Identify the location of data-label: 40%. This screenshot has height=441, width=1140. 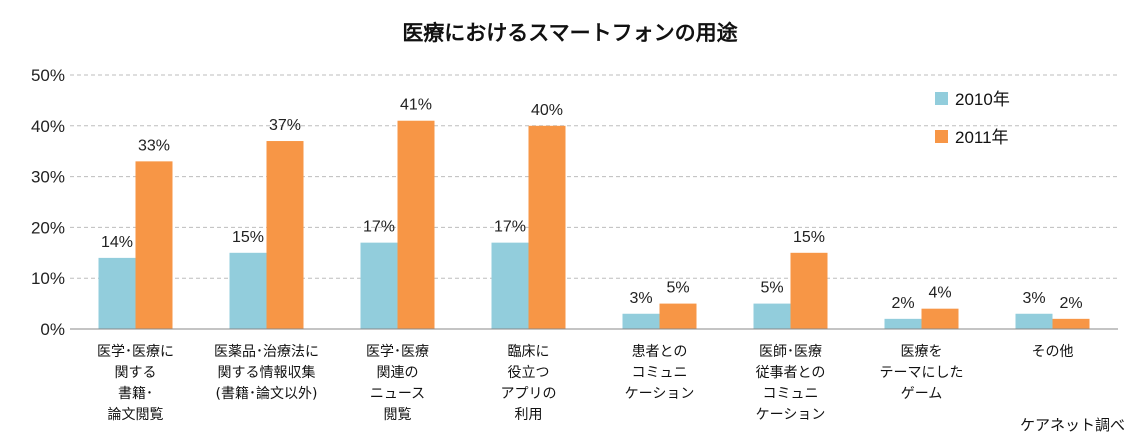
(547, 110).